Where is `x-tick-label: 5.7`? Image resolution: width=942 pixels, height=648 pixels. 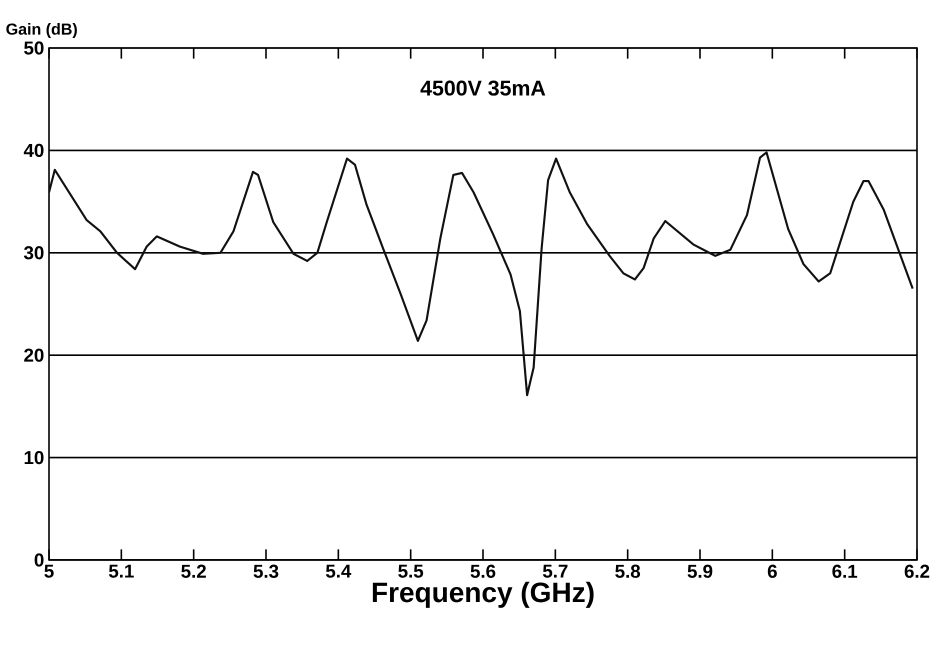
x-tick-label: 5.7 is located at coordinates (555, 571).